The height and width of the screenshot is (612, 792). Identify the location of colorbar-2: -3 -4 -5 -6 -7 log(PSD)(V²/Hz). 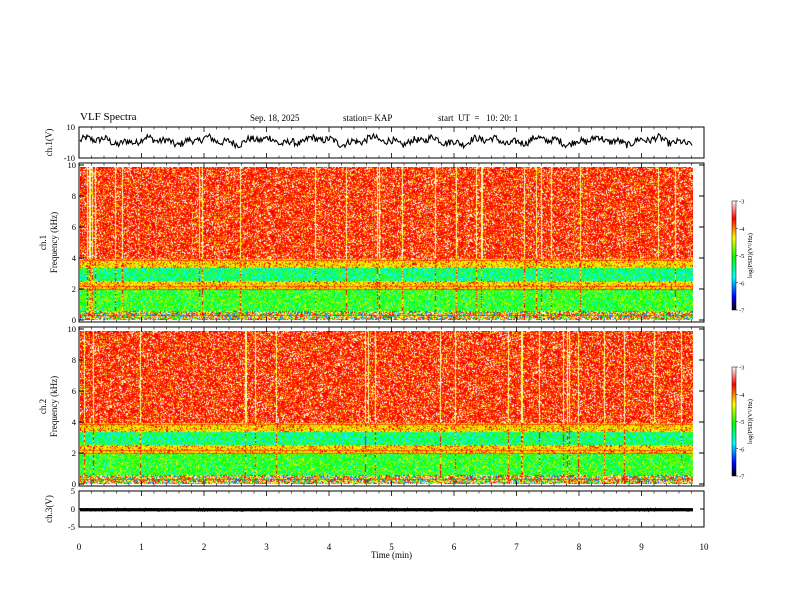
(742, 423).